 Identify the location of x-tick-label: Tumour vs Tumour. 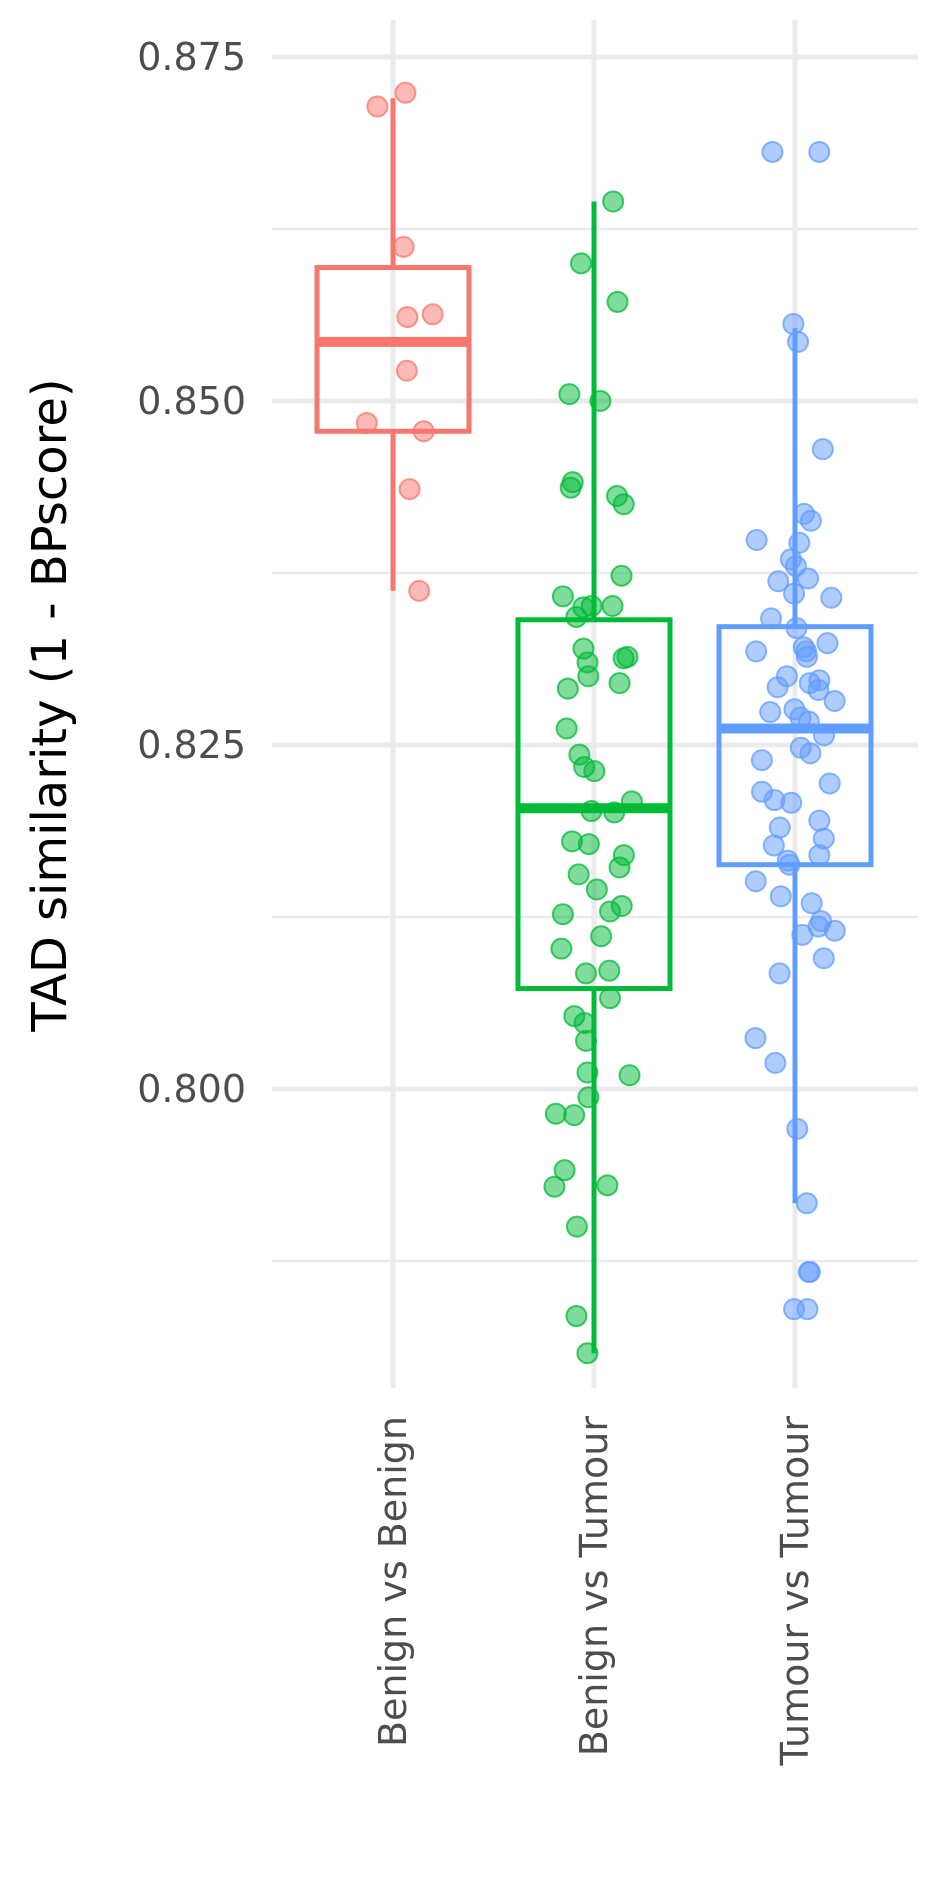
(795, 1591).